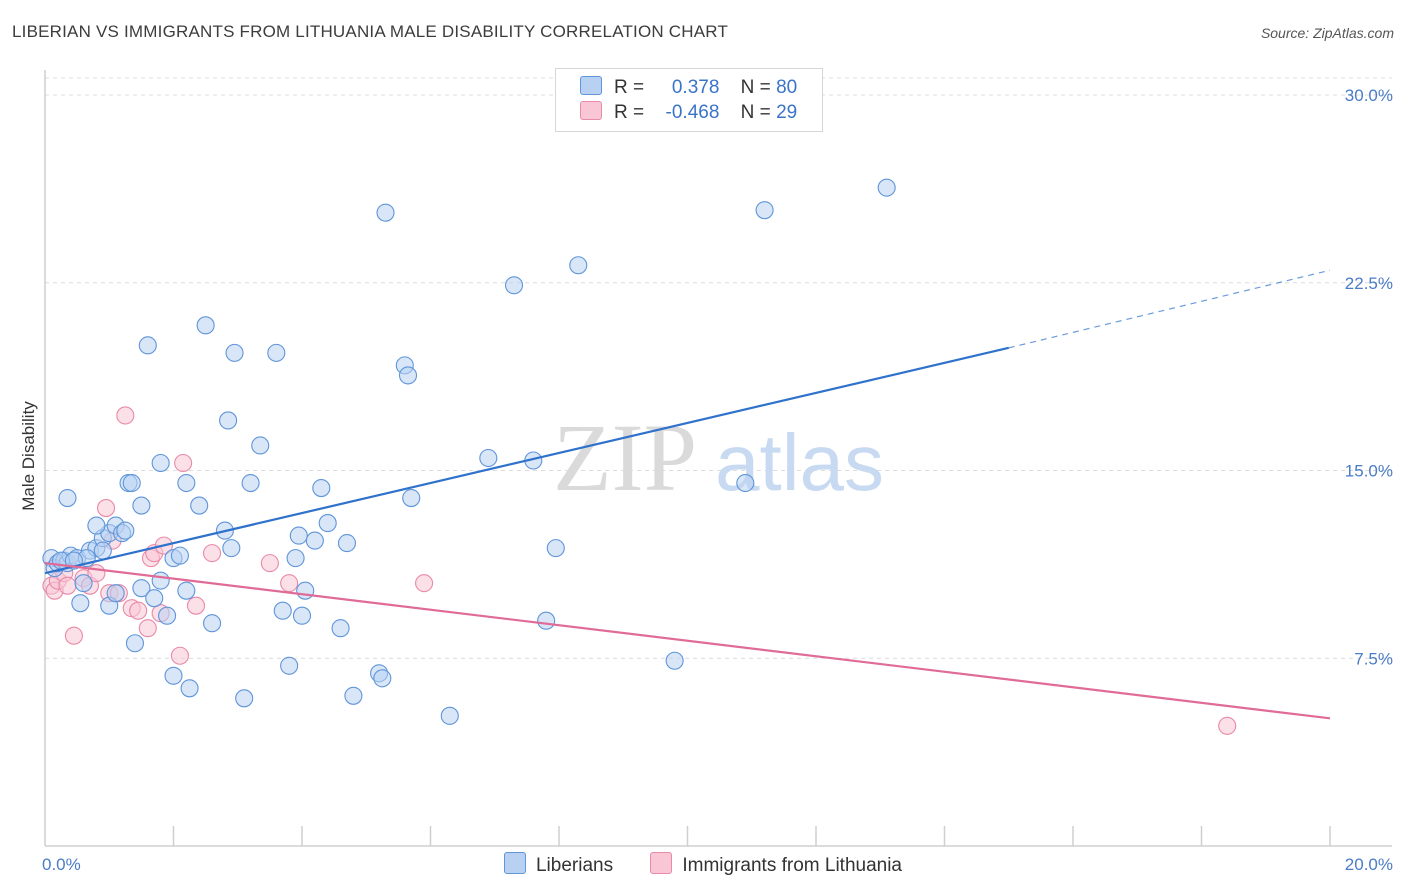 This screenshot has height=892, width=1406. Describe the element at coordinates (1369, 377) in the screenshot. I see `y-tick-labels: 7.5% 15.0% 22.5% 30.0%` at that location.